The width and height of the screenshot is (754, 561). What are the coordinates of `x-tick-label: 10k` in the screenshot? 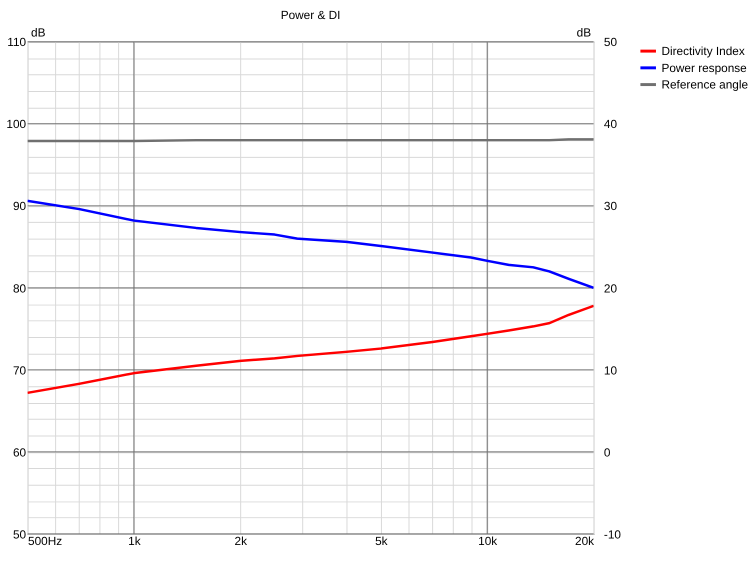 It's located at (488, 541).